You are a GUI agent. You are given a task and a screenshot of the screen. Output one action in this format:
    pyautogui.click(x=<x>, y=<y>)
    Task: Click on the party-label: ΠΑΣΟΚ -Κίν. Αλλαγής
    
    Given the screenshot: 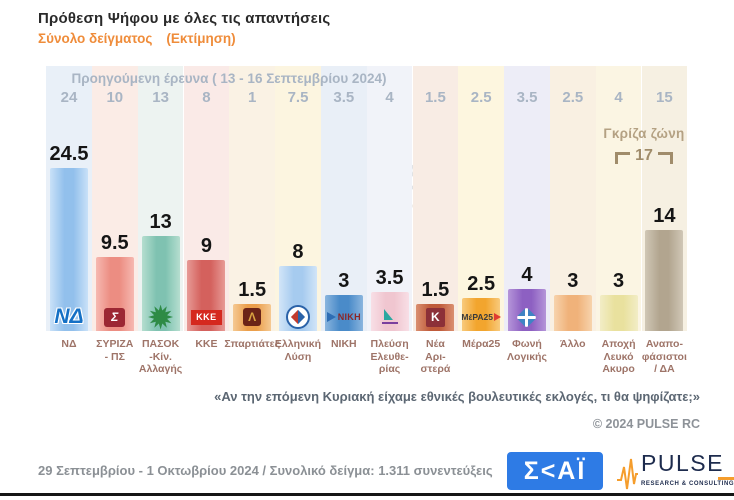 What is the action you would take?
    pyautogui.click(x=160, y=357)
    